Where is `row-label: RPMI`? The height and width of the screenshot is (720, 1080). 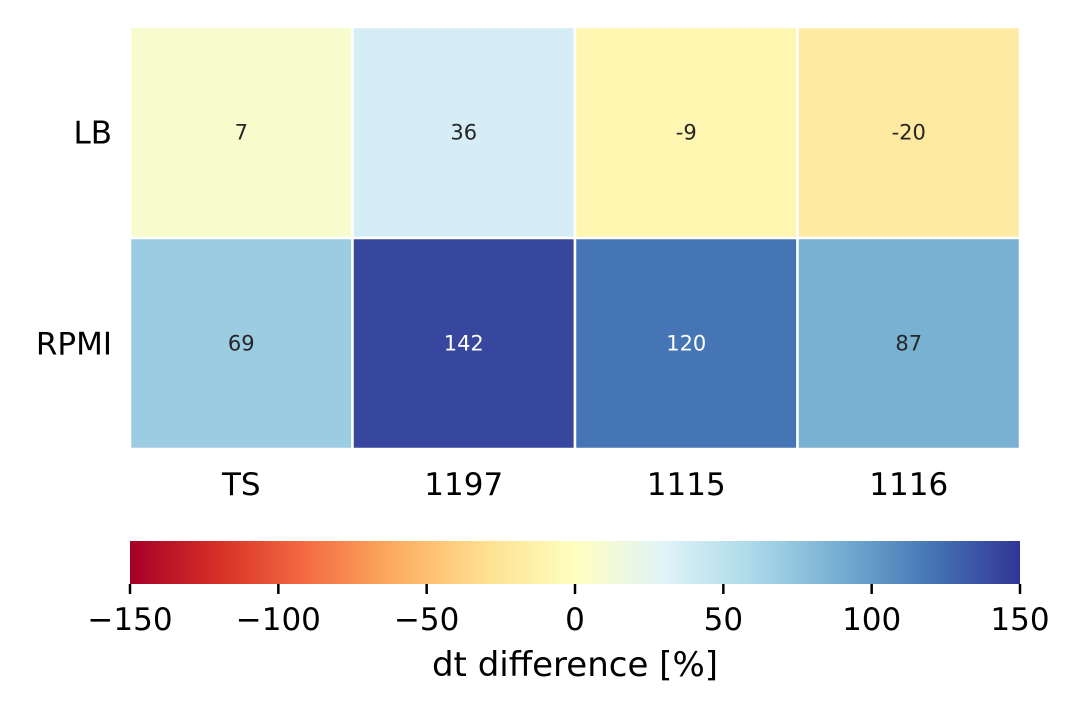 row-label: RPMI is located at coordinates (74, 345).